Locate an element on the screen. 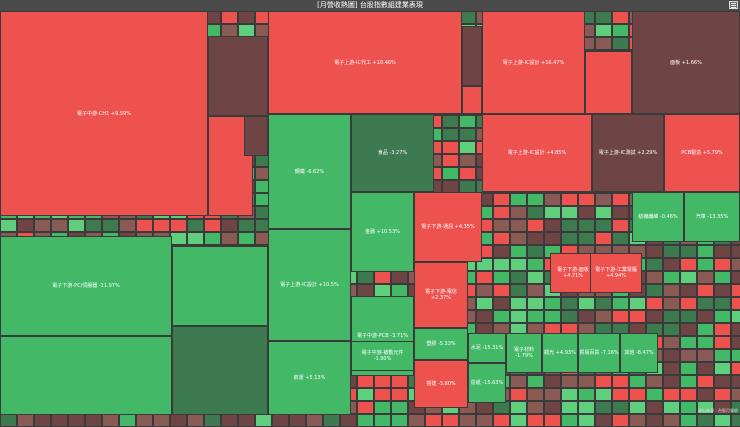 This screenshot has height=427, width=740. treemap-tile: 營建 -3.80% is located at coordinates (441, 384).